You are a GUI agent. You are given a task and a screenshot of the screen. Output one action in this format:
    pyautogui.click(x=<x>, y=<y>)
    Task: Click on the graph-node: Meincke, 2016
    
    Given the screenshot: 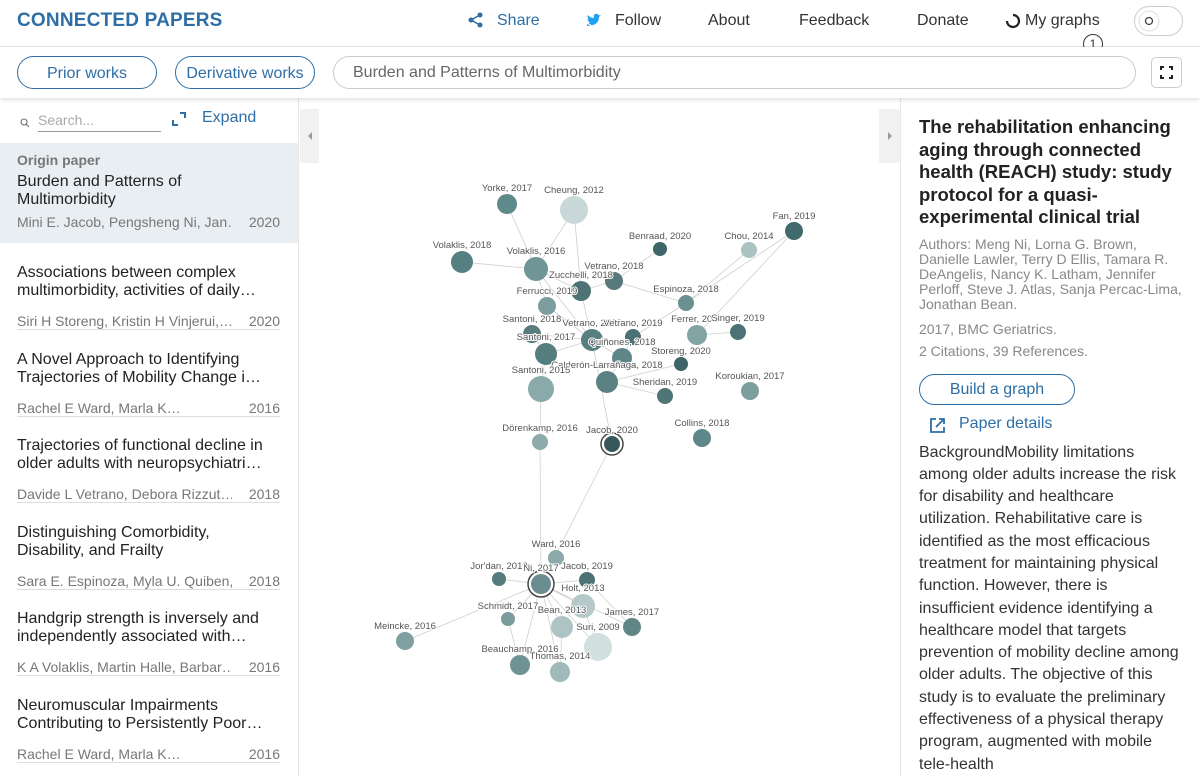 What is the action you would take?
    pyautogui.click(x=405, y=635)
    